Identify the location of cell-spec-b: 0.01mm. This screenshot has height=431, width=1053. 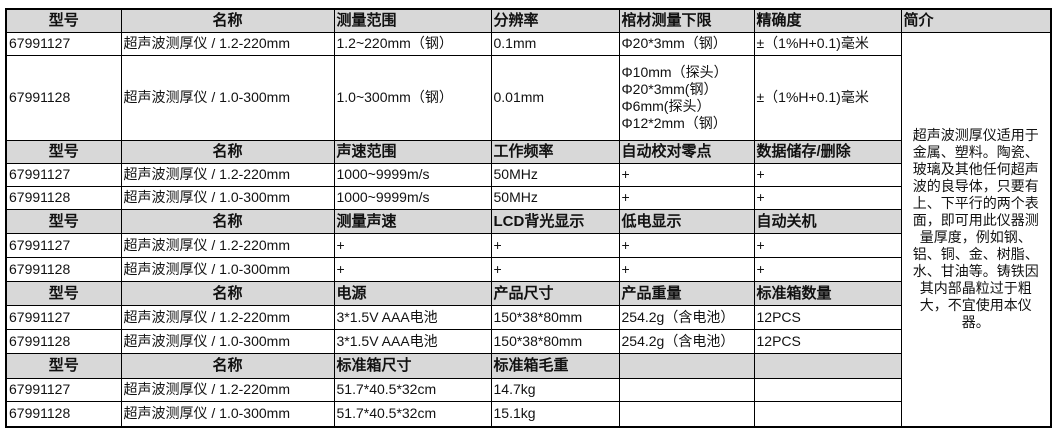
(555, 97).